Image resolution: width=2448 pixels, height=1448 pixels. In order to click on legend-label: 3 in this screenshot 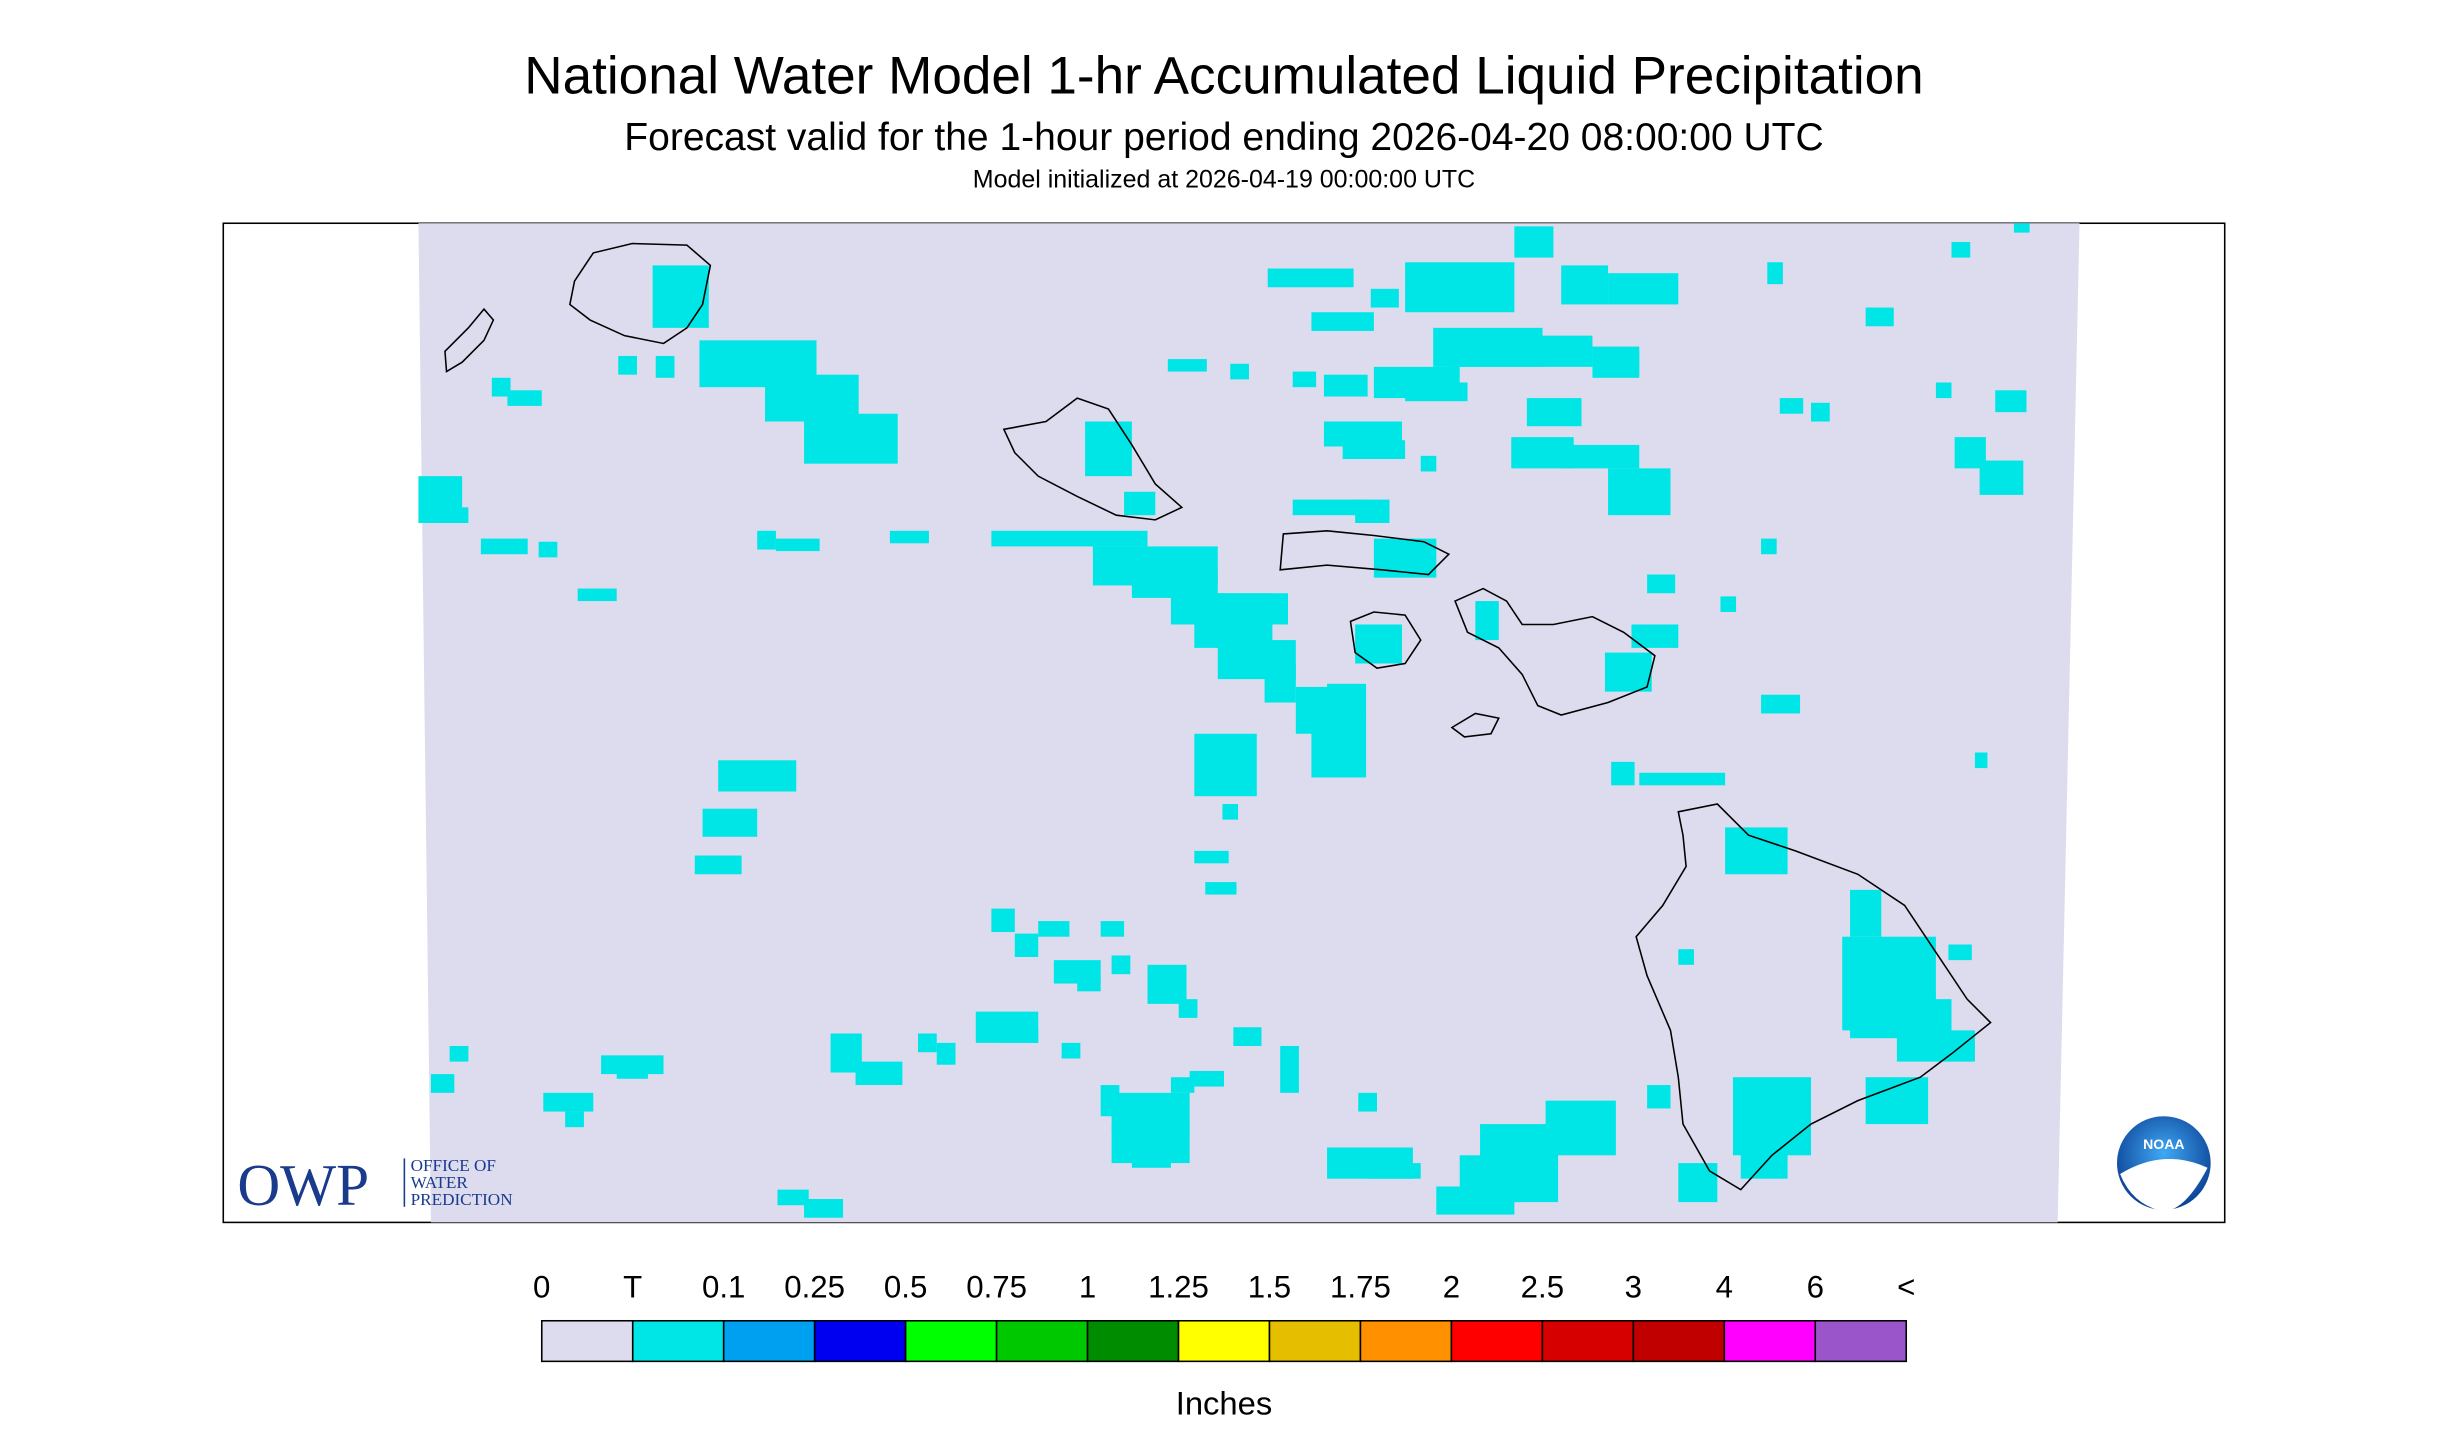, I will do `click(1633, 1286)`.